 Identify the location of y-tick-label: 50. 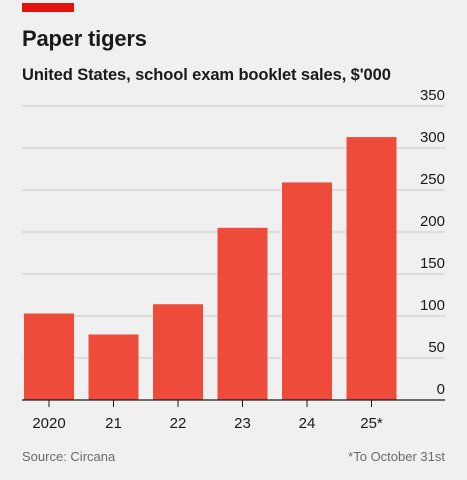
(436, 347).